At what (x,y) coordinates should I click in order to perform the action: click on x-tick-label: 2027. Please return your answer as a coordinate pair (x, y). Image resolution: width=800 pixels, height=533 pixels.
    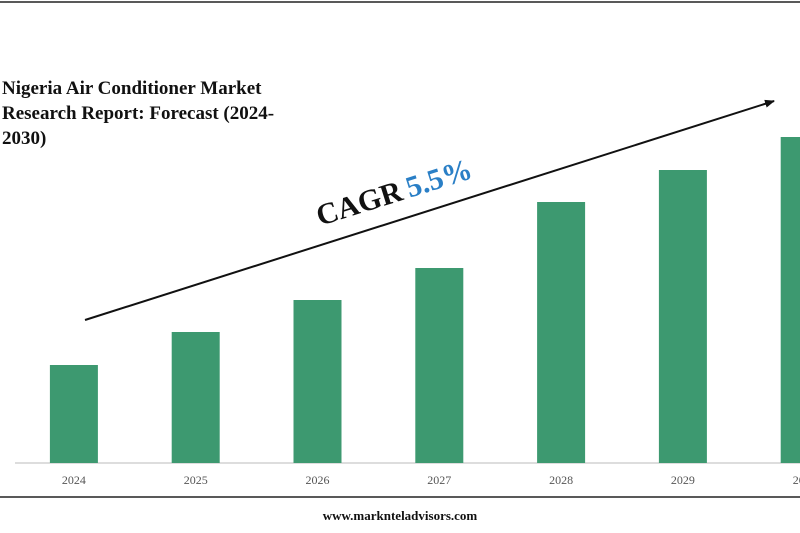
    Looking at the image, I should click on (439, 480).